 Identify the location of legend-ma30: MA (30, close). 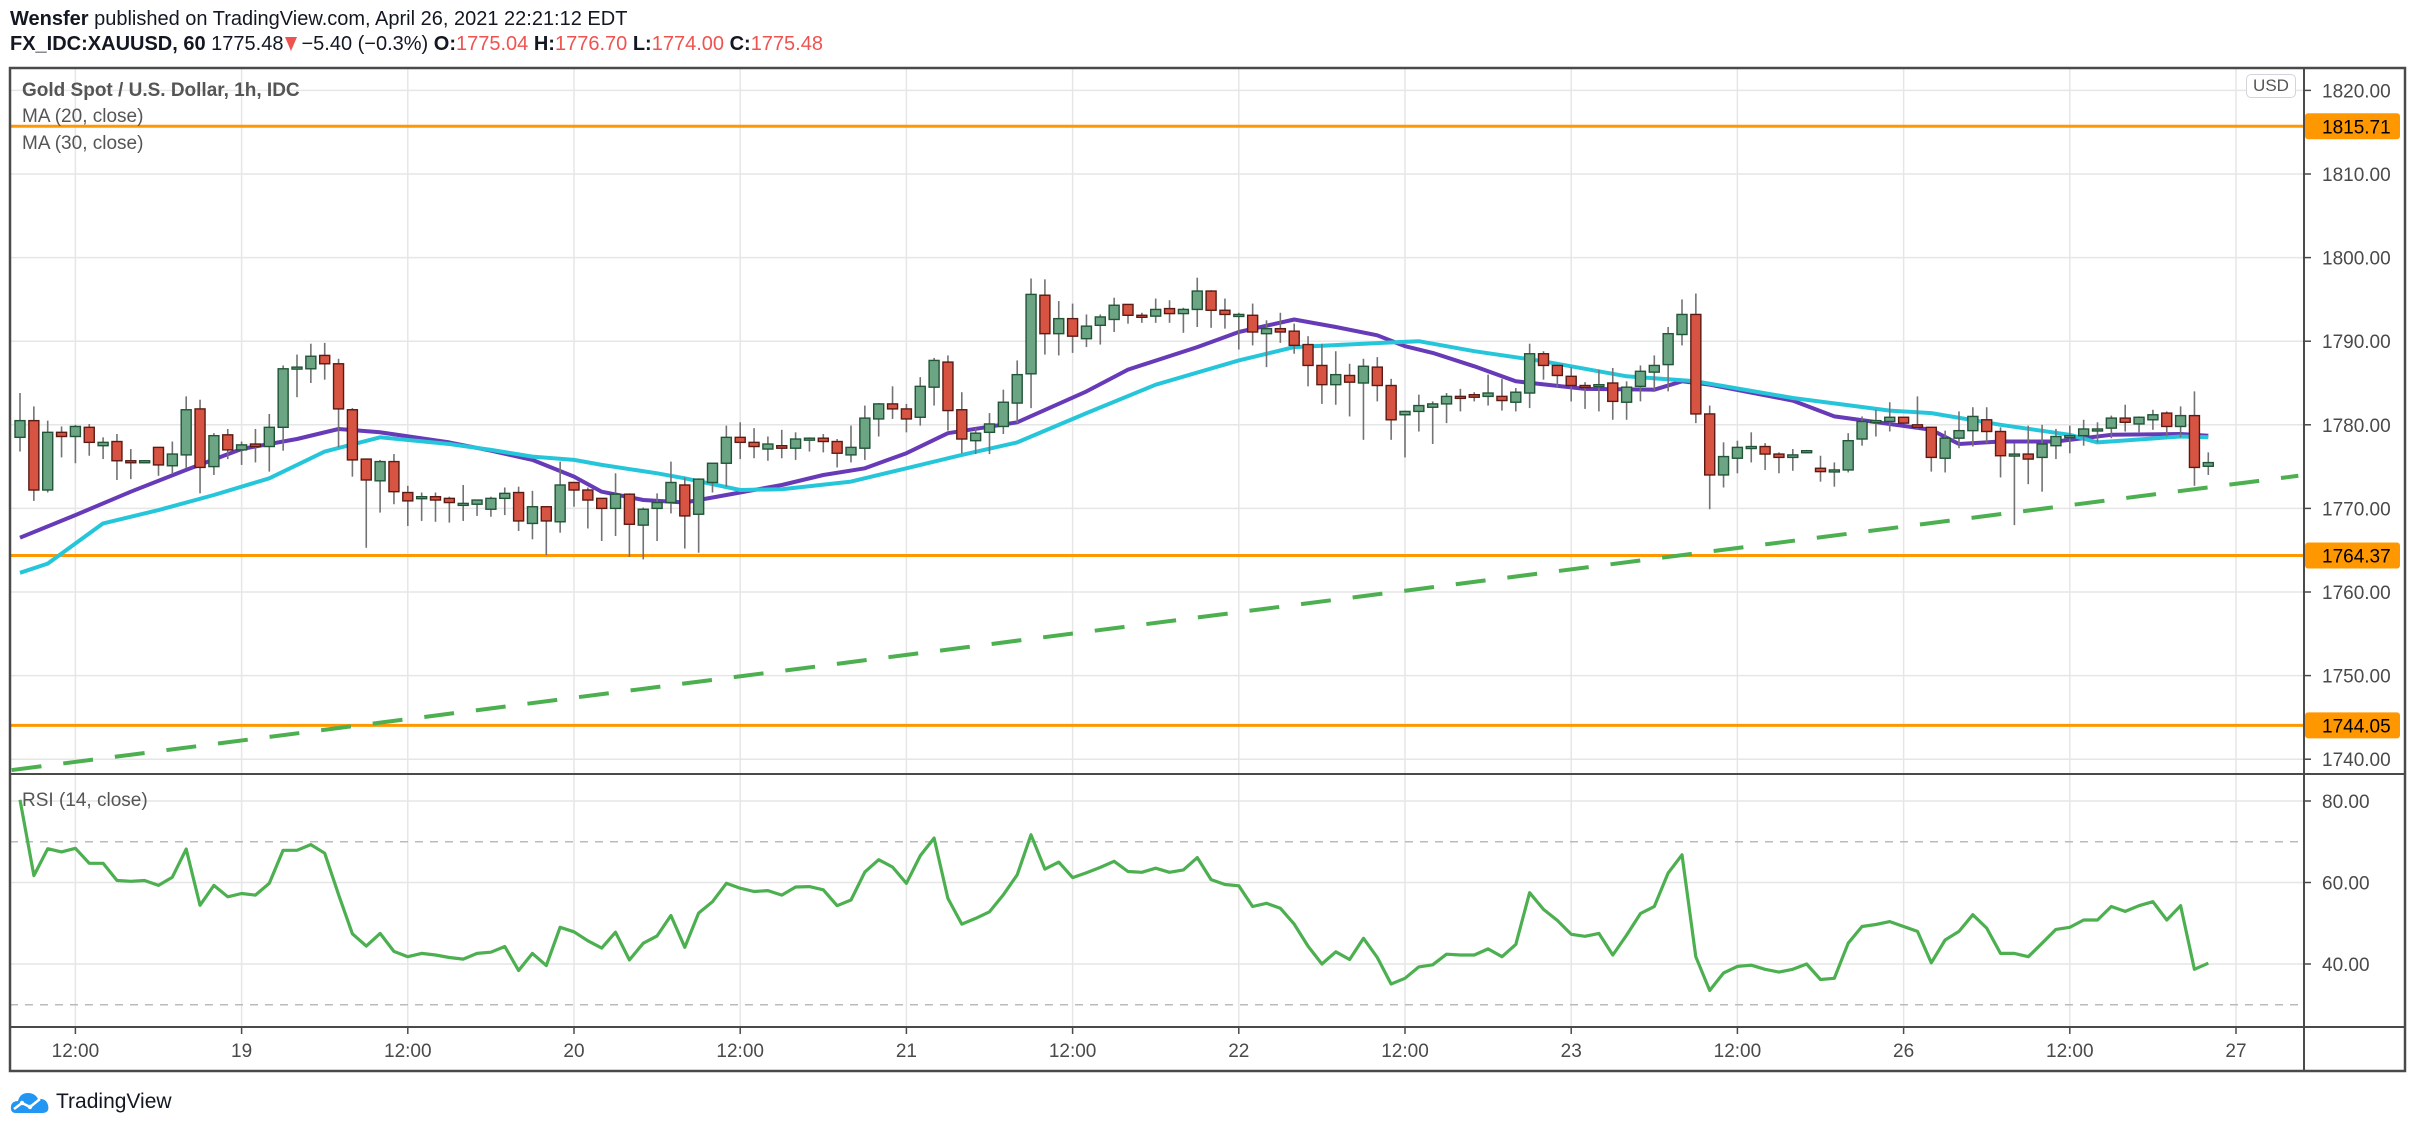
(83, 143).